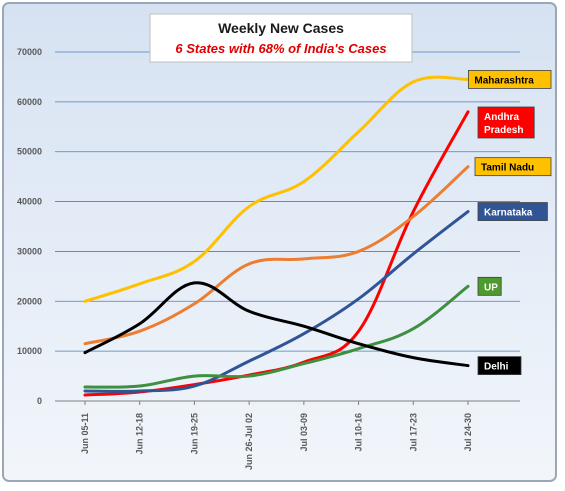 This screenshot has width=565, height=491. I want to click on chart-subtitle: 6 States with 68% of India's Cases, so click(280, 48).